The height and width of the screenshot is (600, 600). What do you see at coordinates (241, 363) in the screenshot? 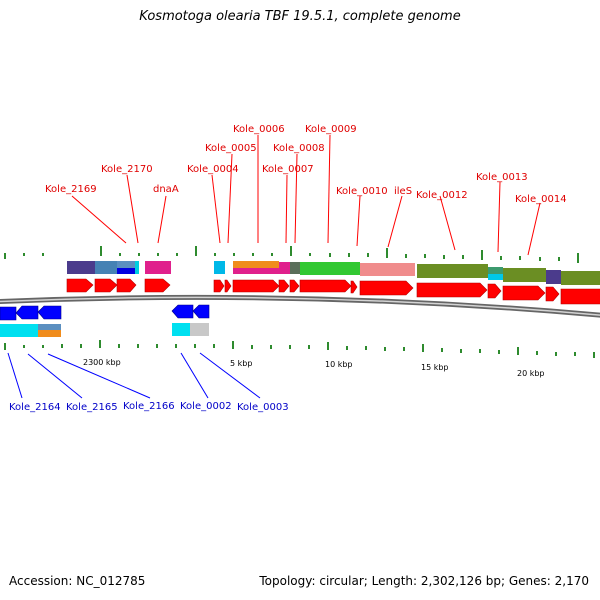
I see `scale-label: 5 kbp` at bounding box center [241, 363].